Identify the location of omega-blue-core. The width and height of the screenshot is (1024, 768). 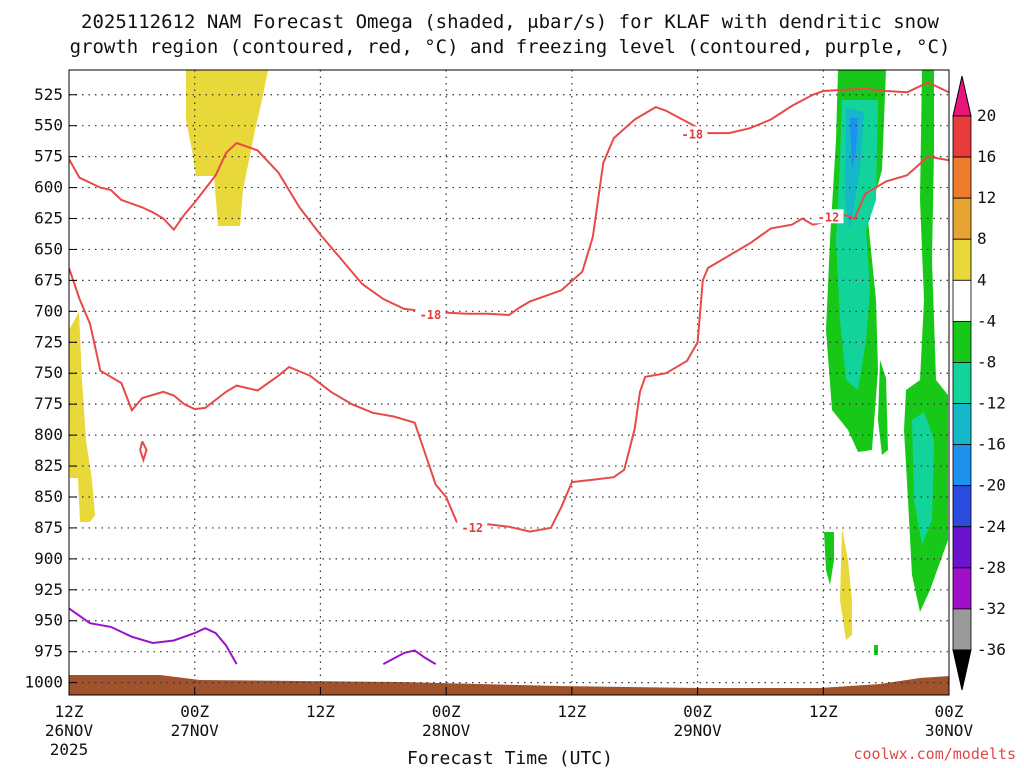
(854, 144).